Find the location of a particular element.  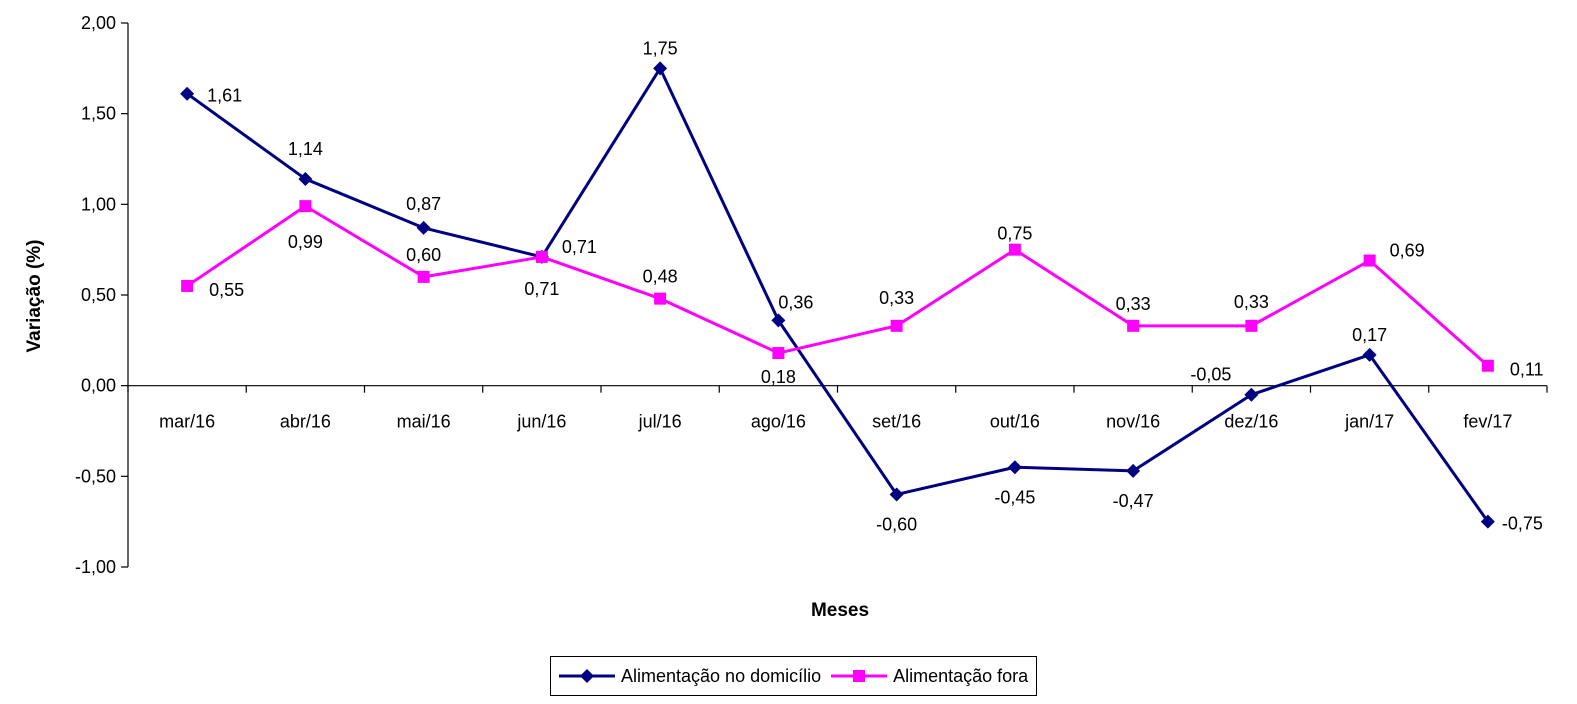

x-tick-label: mai/16 is located at coordinates (424, 422).